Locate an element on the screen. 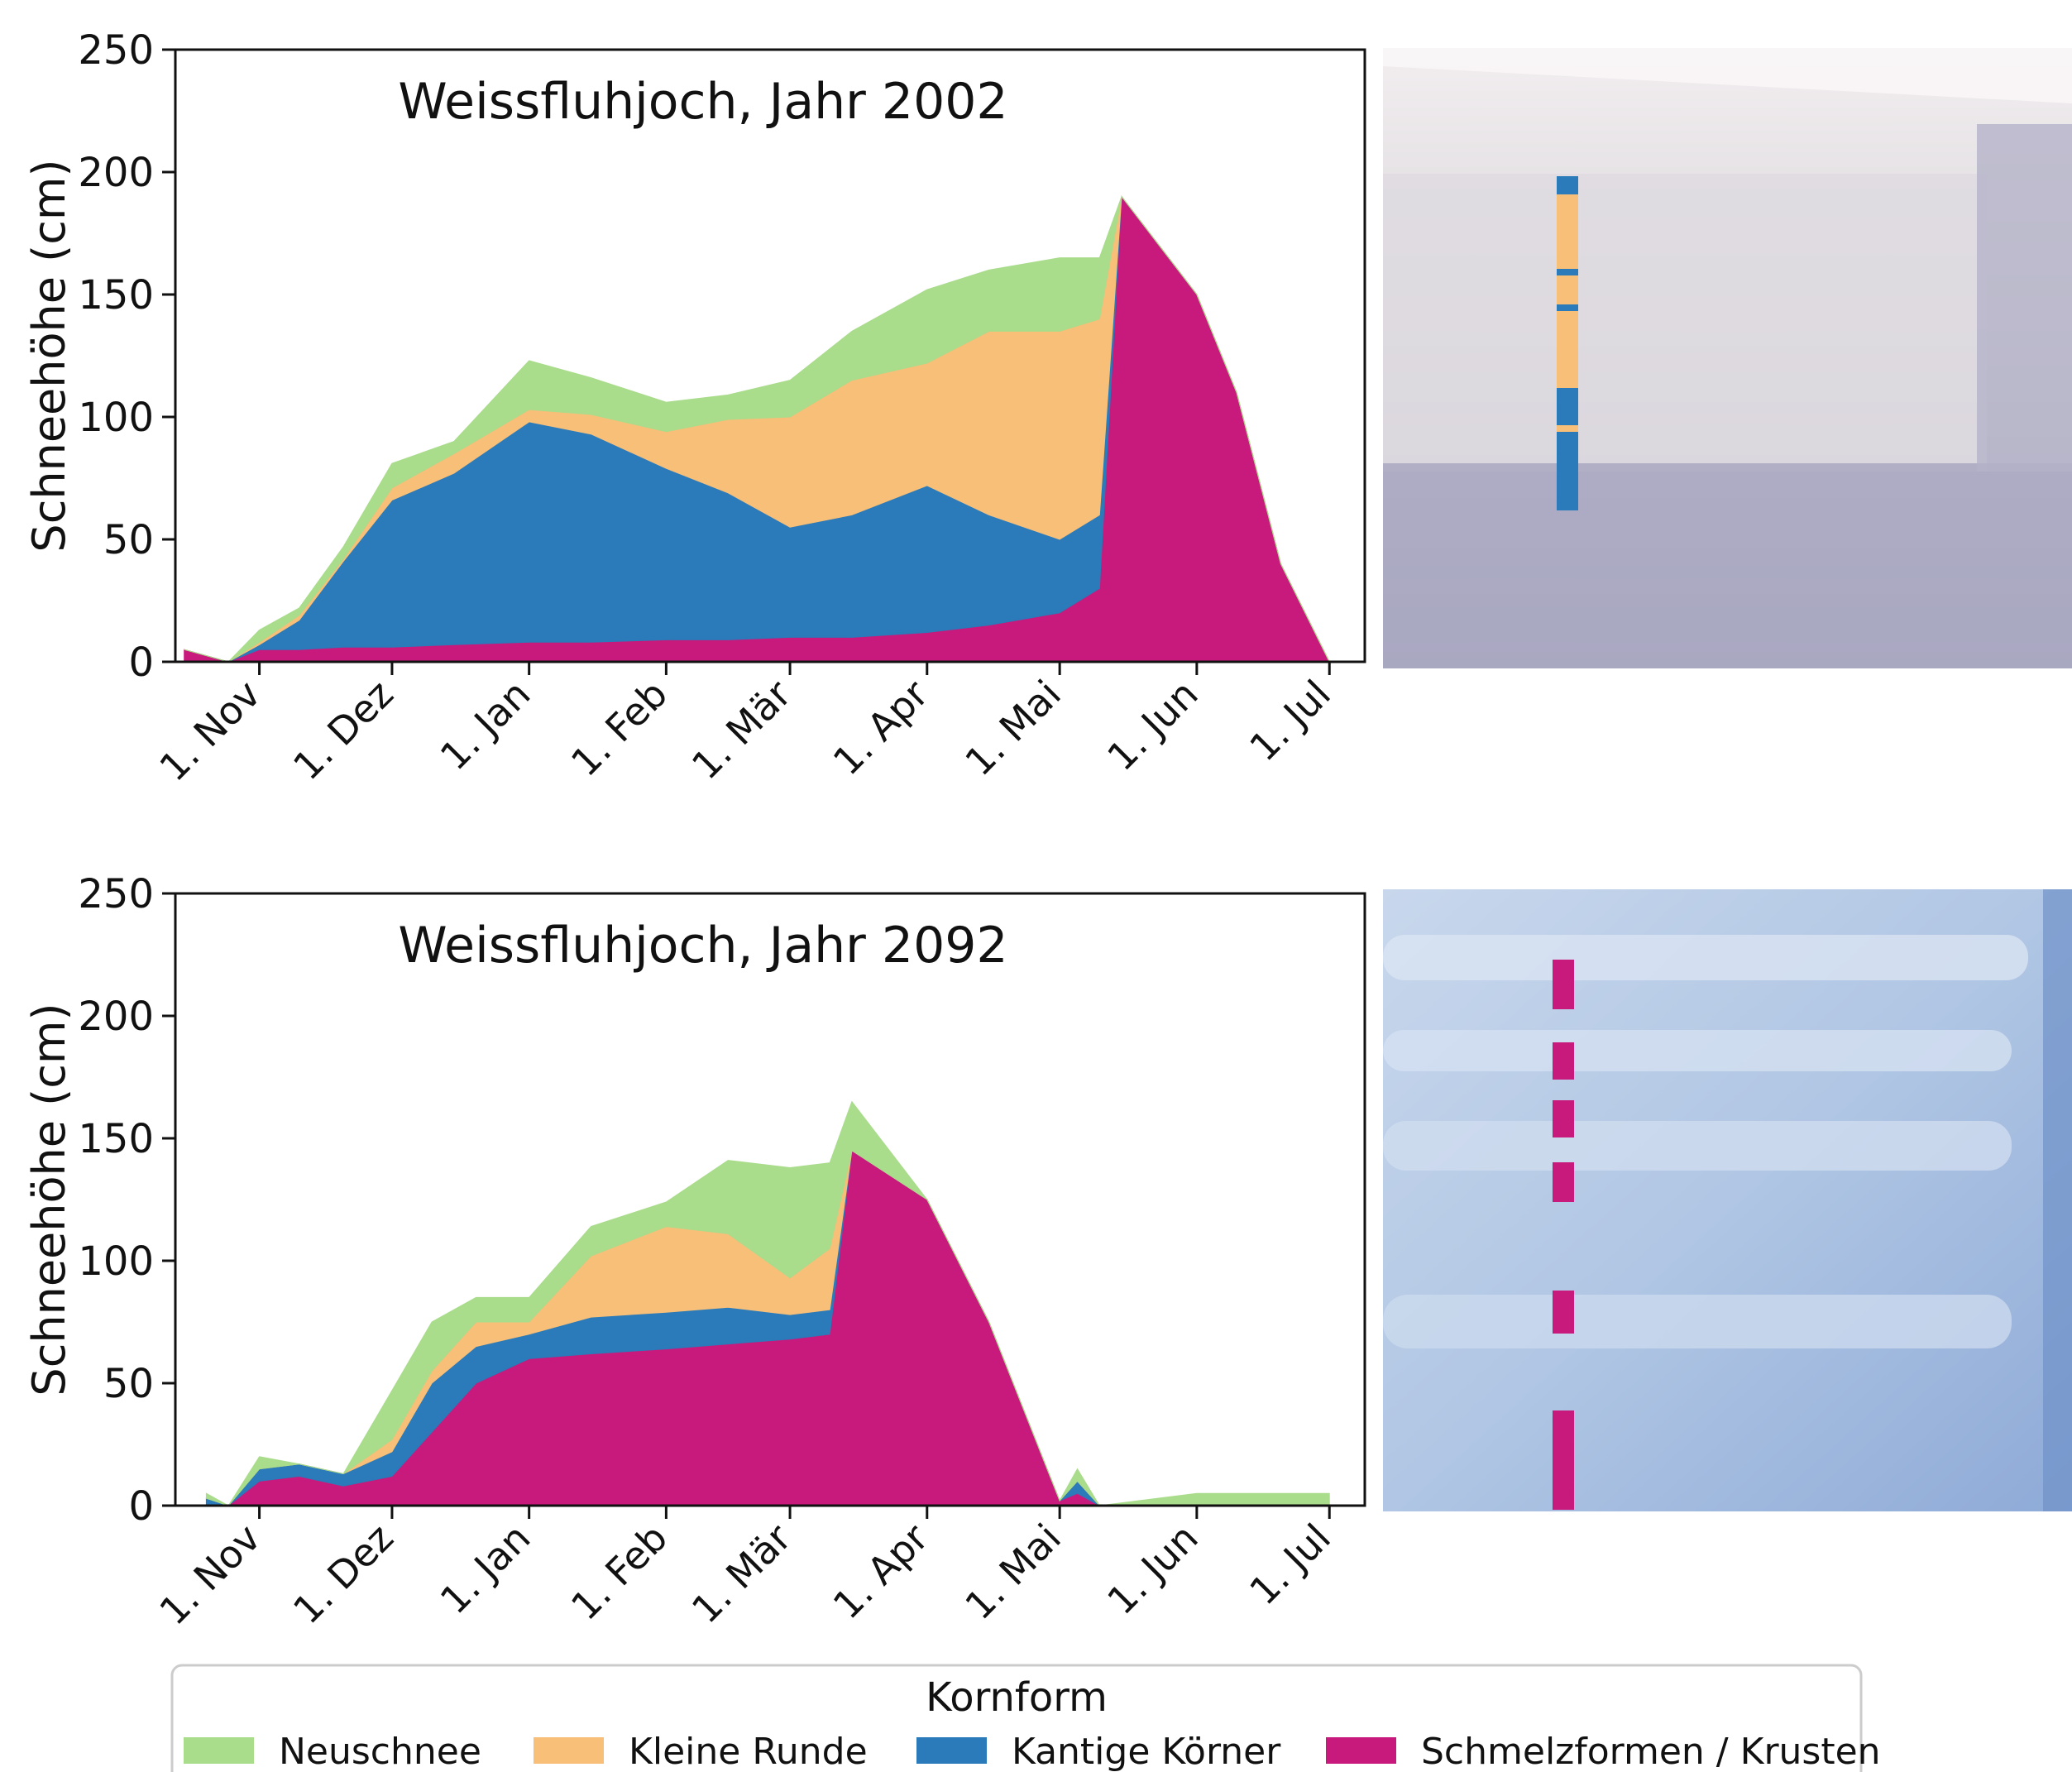 The width and height of the screenshot is (2072, 1772). bottom-y-tick-label: 250 is located at coordinates (116, 894).